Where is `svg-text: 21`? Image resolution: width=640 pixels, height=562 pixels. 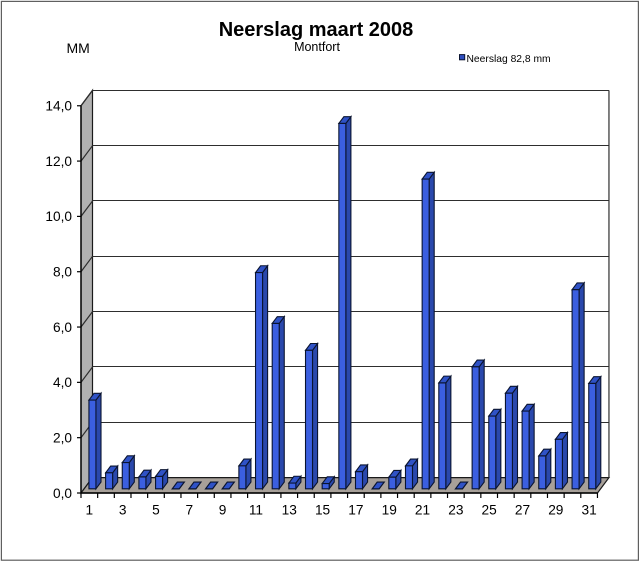
svg-text: 21 is located at coordinates (422, 510).